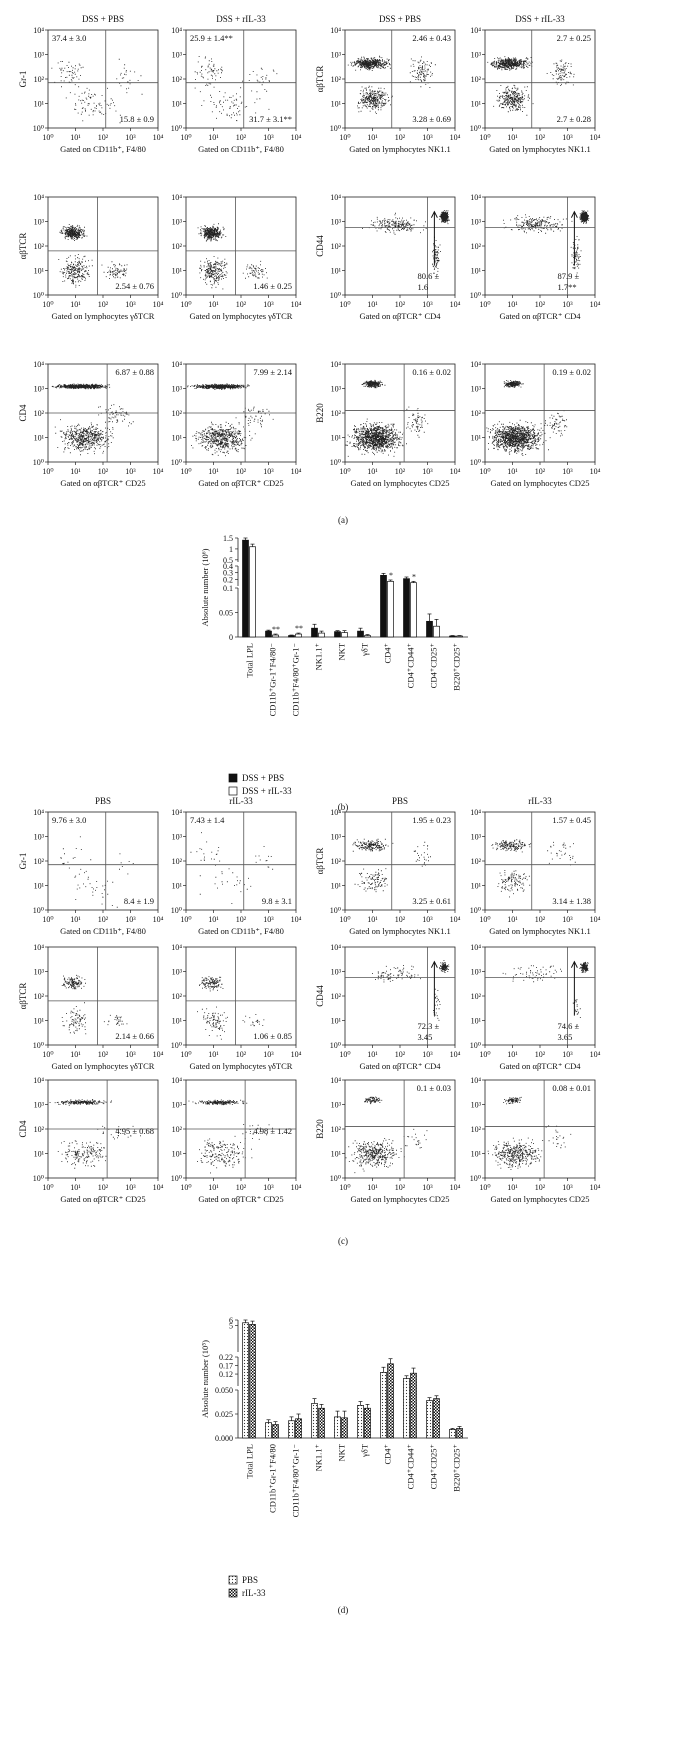 This screenshot has height=1754, width=687. What do you see at coordinates (320, 246) in the screenshot?
I see `y-axis-label: CD44` at bounding box center [320, 246].